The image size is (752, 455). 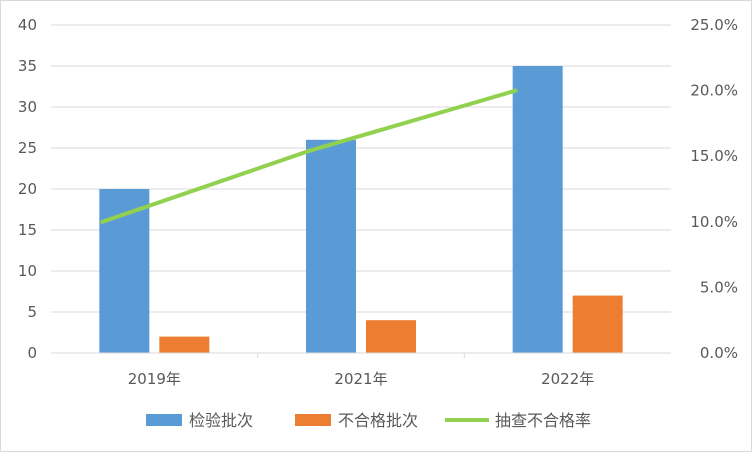 I want to click on right-tick-label: 5.0%, so click(x=719, y=287).